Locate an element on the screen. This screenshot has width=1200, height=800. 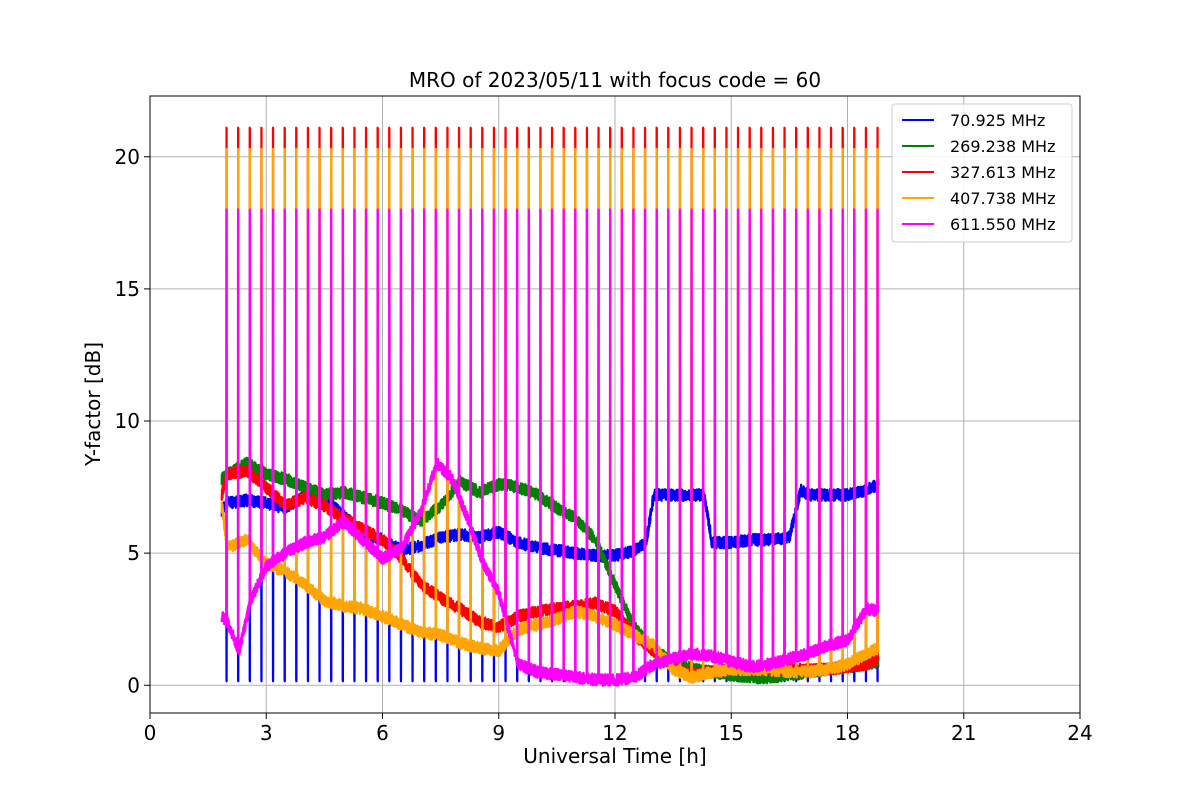
y-tick-label: 10 is located at coordinates (127, 421).